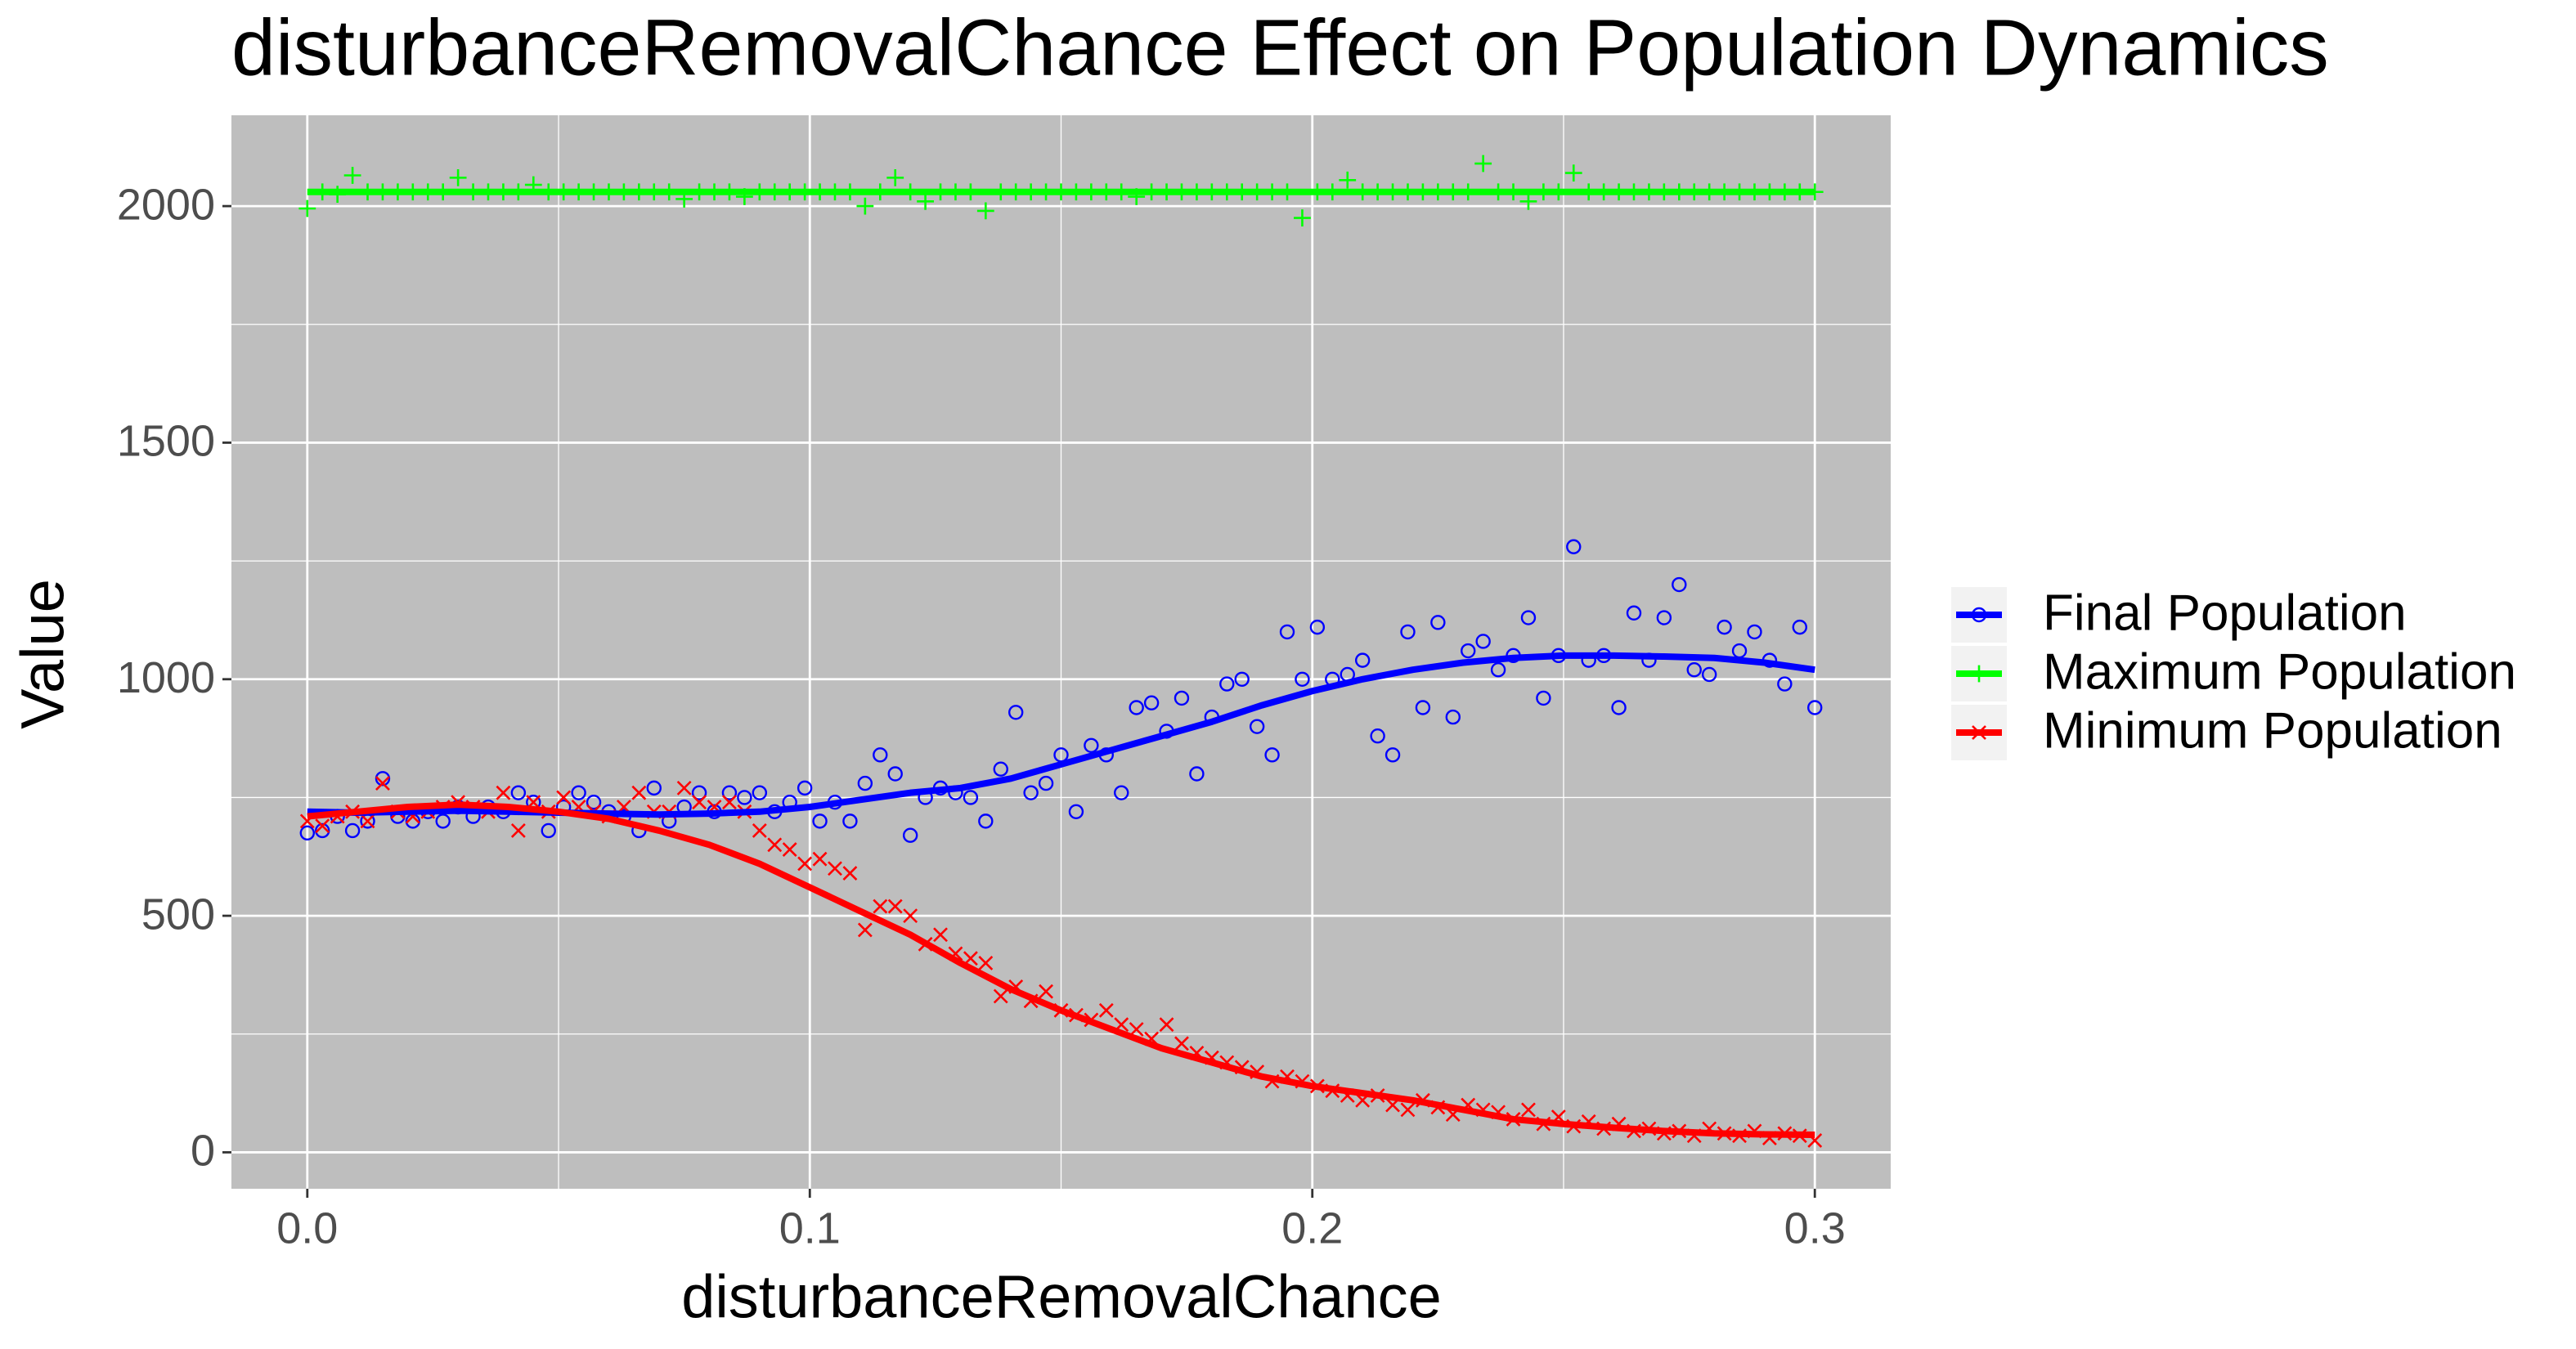 The width and height of the screenshot is (2576, 1349). What do you see at coordinates (166, 677) in the screenshot?
I see `y-tick-label: 1000` at bounding box center [166, 677].